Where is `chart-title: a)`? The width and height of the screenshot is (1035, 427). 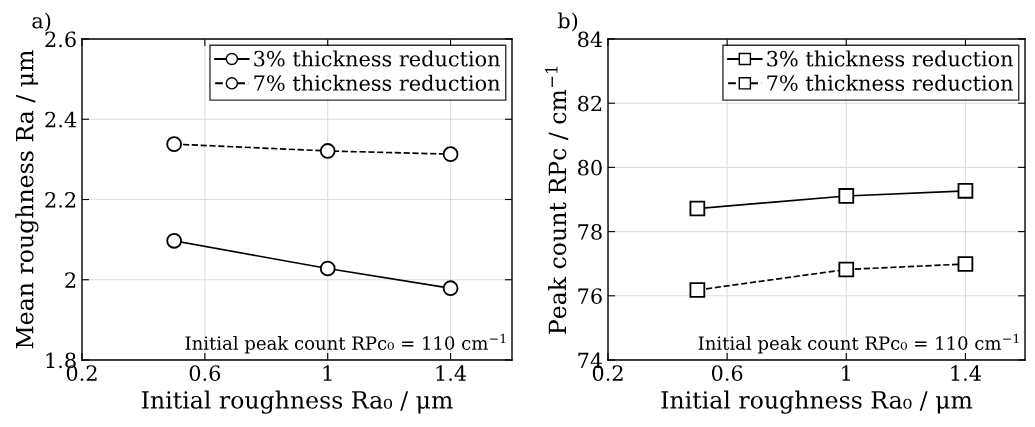 chart-title: a) is located at coordinates (41, 22).